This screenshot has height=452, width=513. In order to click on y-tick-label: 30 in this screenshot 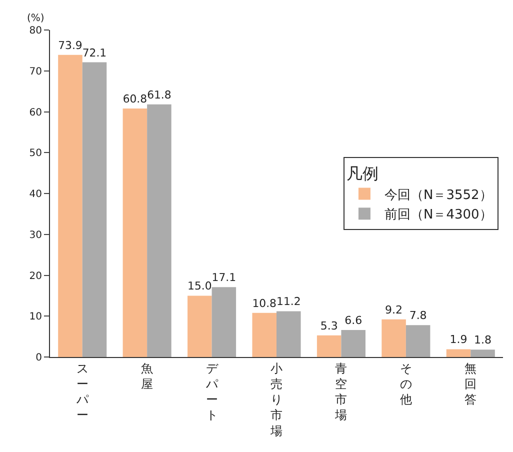, I will do `click(35, 235)`.